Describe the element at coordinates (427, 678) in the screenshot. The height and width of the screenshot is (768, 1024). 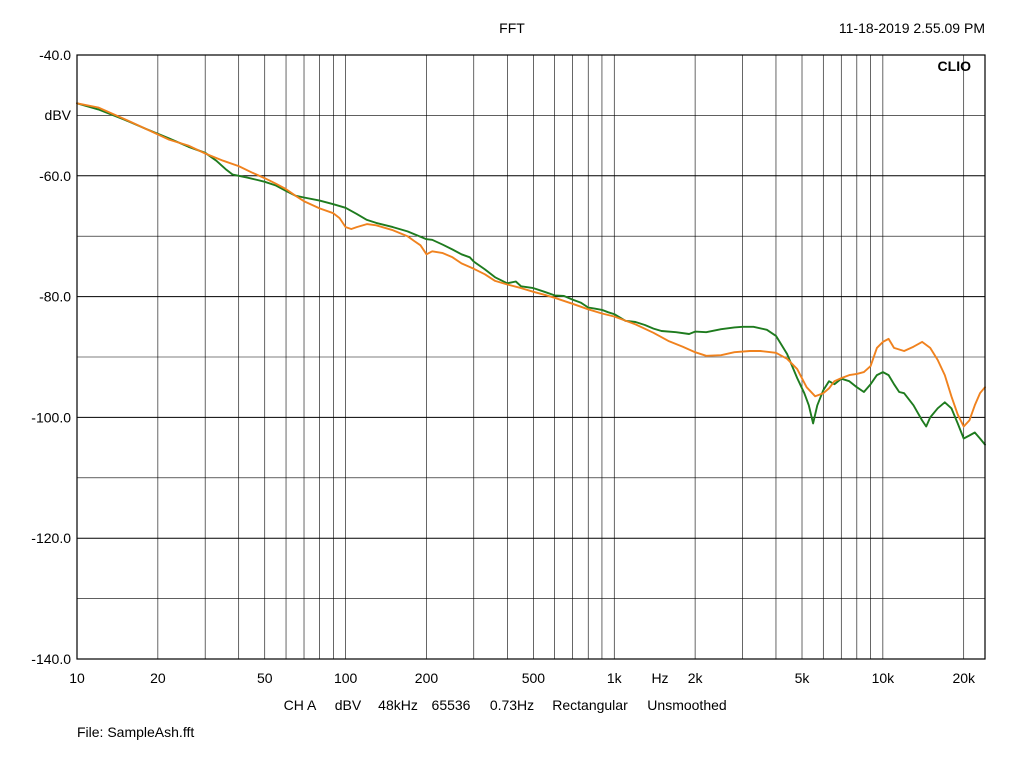
I see `x-tick-label: 200` at that location.